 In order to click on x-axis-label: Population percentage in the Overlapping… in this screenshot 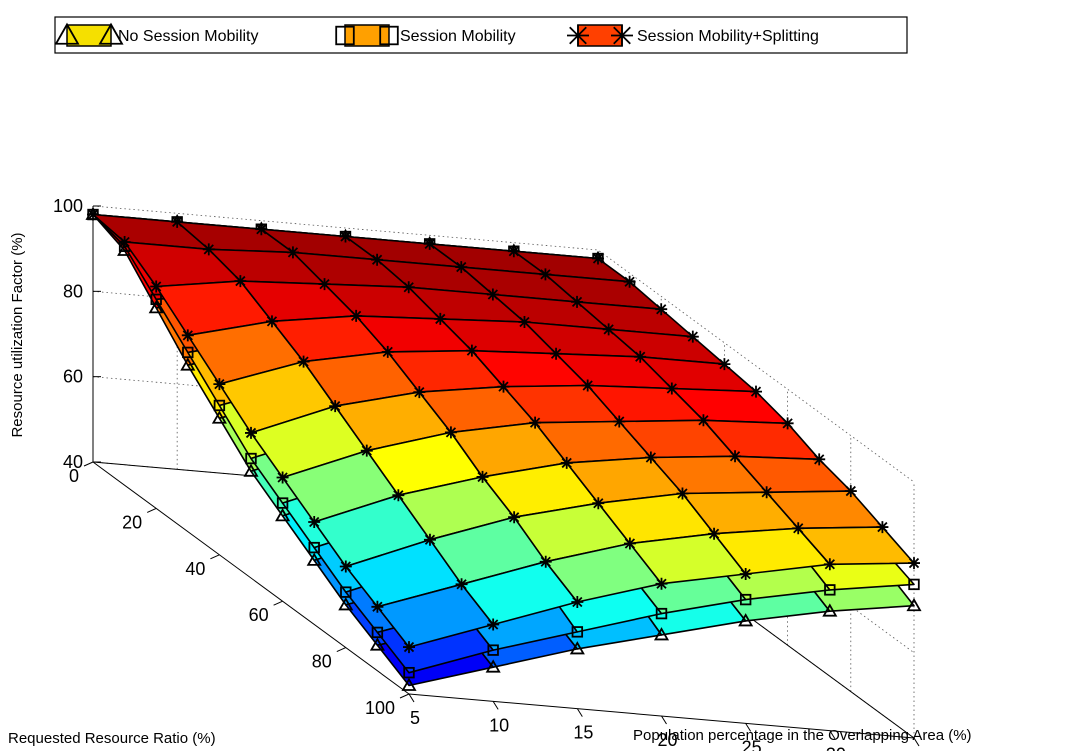, I will do `click(802, 735)`.